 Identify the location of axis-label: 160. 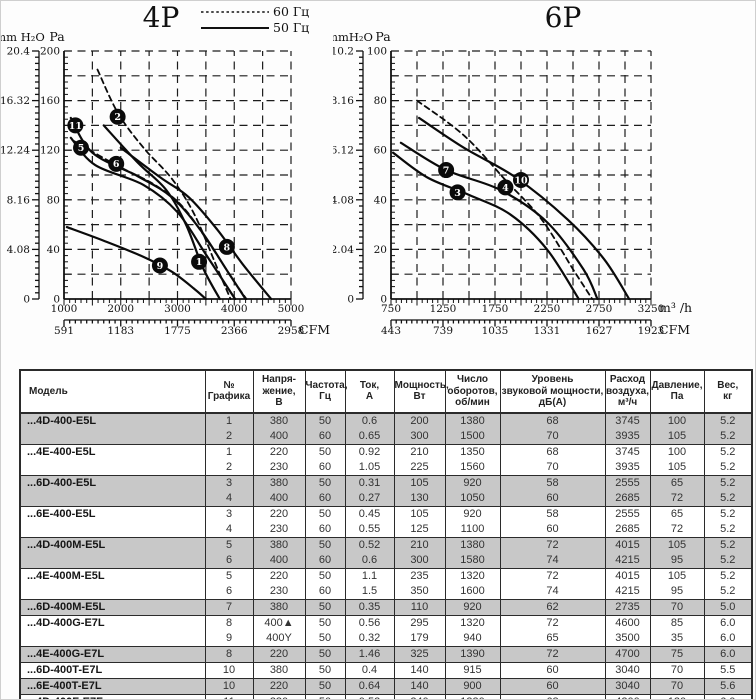
(50, 101).